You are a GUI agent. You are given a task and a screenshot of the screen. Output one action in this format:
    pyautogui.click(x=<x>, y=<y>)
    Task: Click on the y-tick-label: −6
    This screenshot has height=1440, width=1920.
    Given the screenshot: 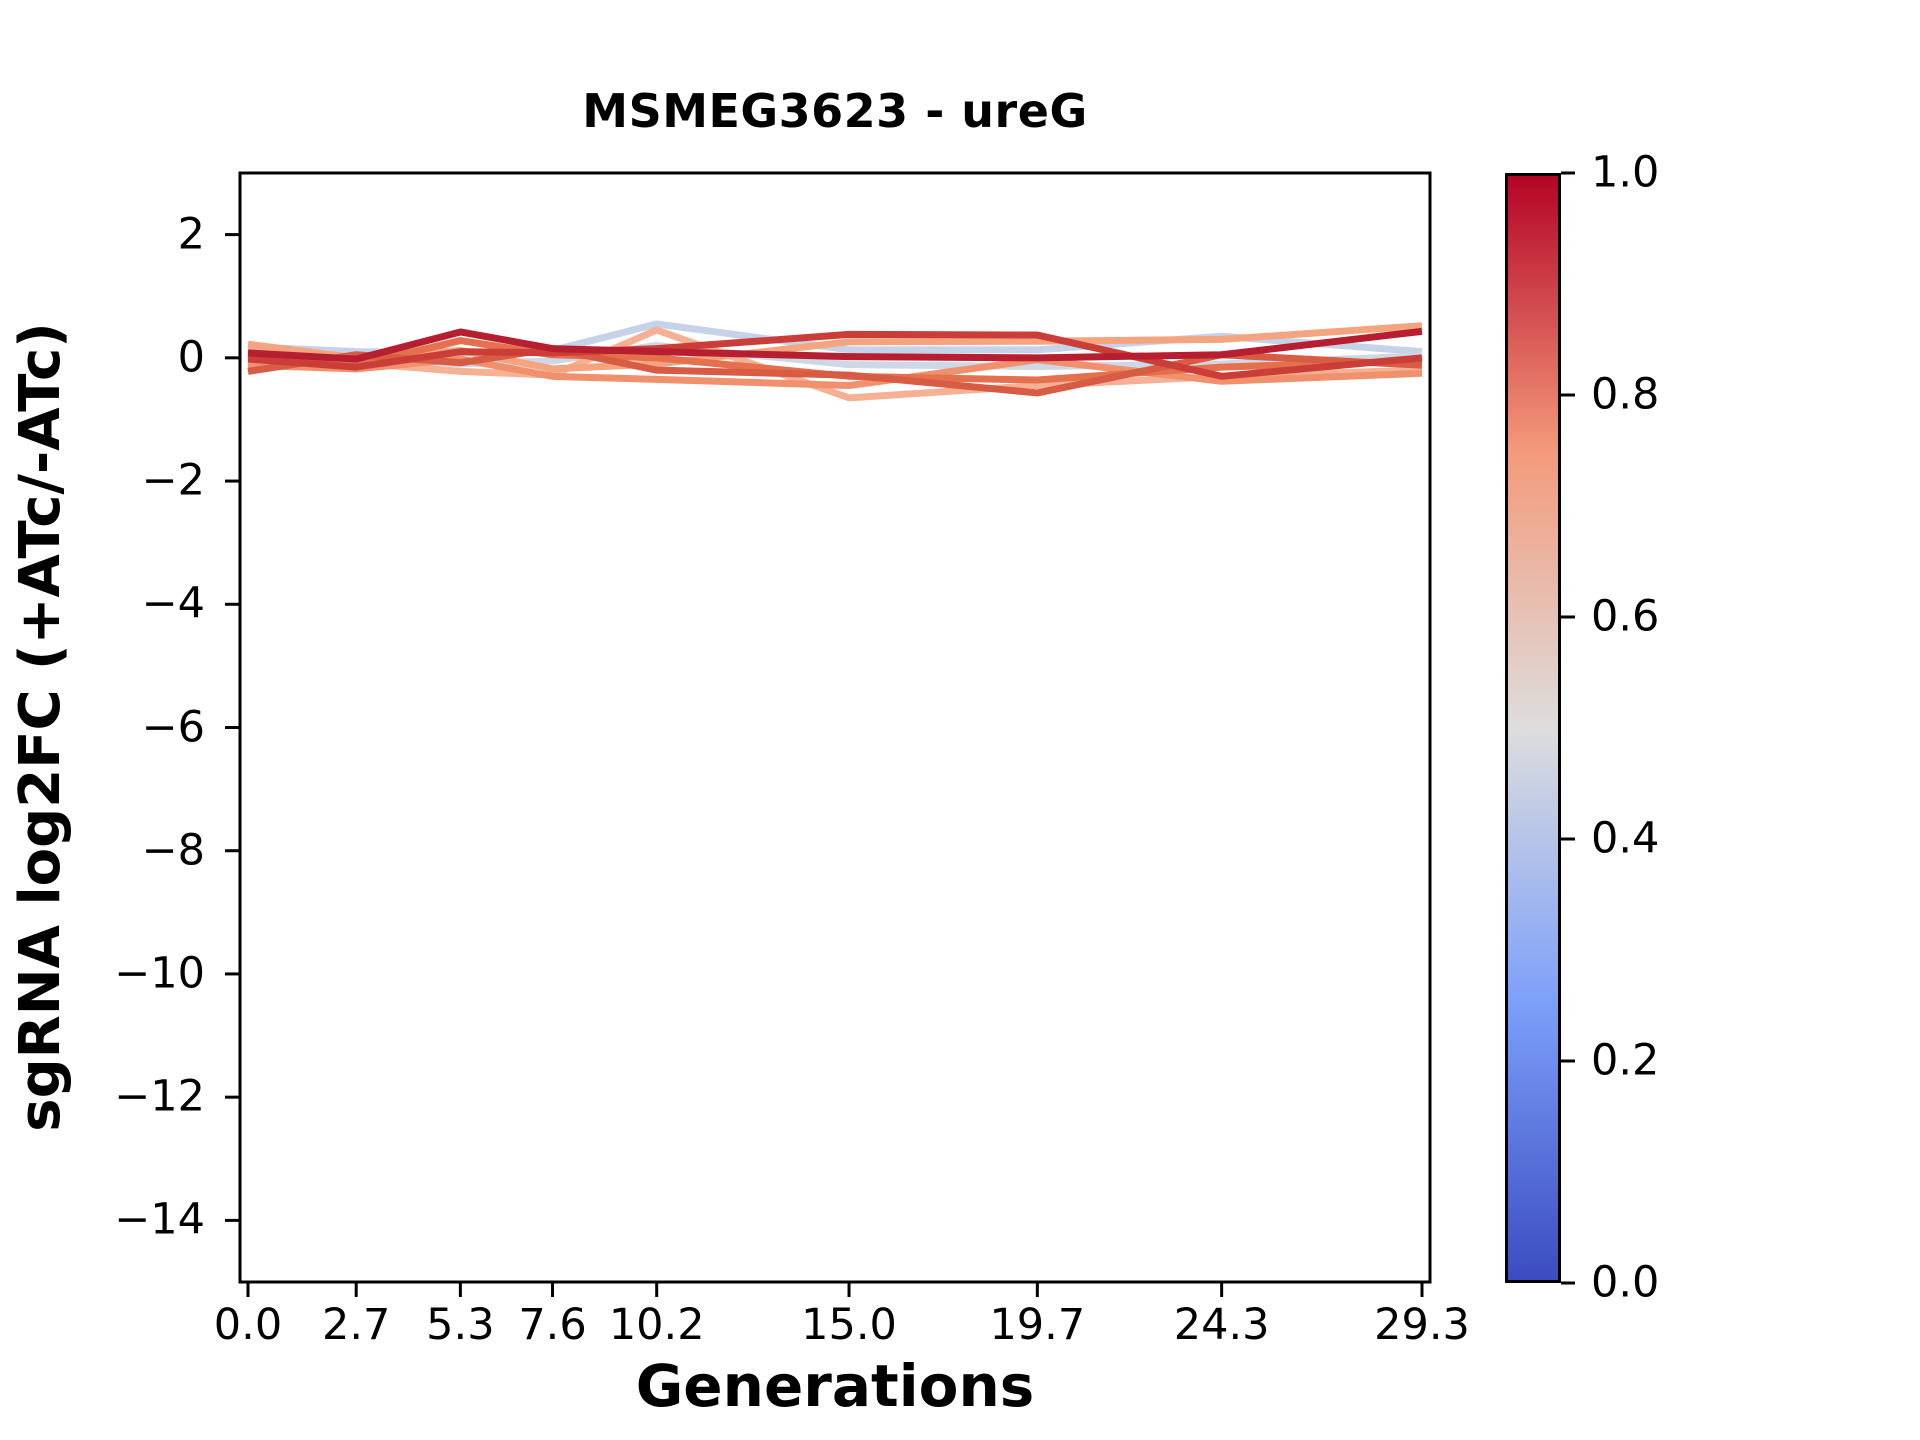 What is the action you would take?
    pyautogui.click(x=173, y=727)
    